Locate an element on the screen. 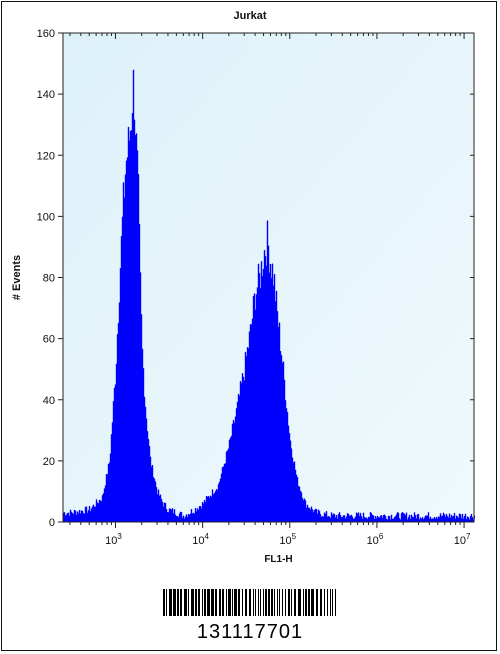 Image resolution: width=500 pixels, height=654 pixels. x-tick-label: 10³ is located at coordinates (113, 539).